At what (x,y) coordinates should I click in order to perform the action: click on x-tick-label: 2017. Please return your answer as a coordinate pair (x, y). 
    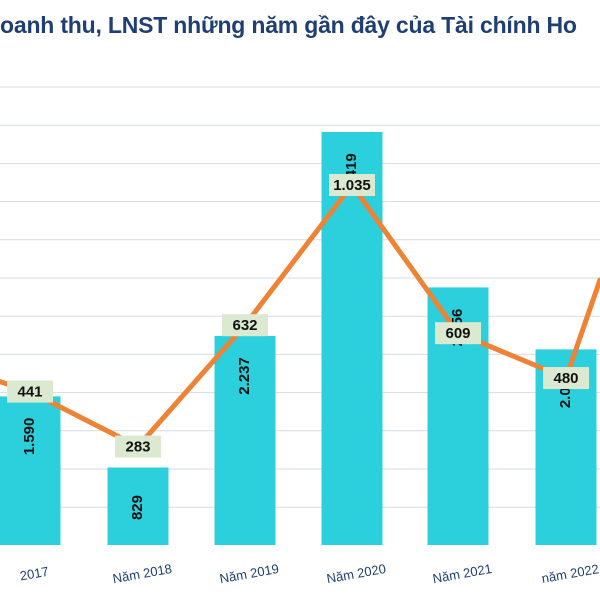
    Looking at the image, I should click on (34, 574).